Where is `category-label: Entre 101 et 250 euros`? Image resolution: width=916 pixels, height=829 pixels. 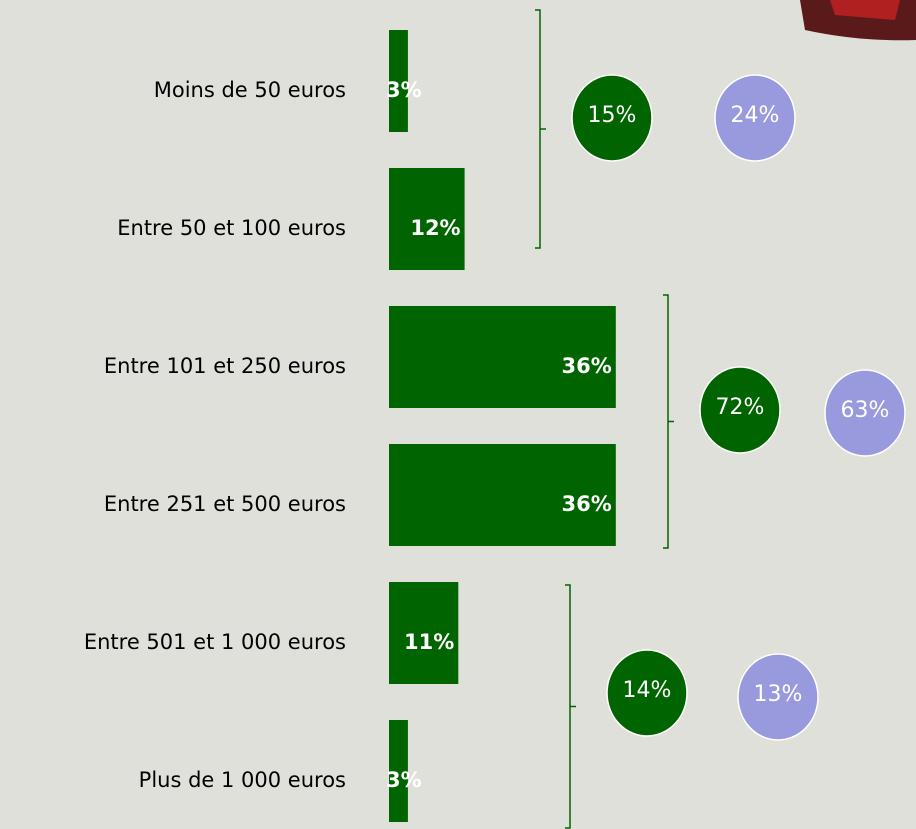
category-label: Entre 101 et 250 euros is located at coordinates (225, 366).